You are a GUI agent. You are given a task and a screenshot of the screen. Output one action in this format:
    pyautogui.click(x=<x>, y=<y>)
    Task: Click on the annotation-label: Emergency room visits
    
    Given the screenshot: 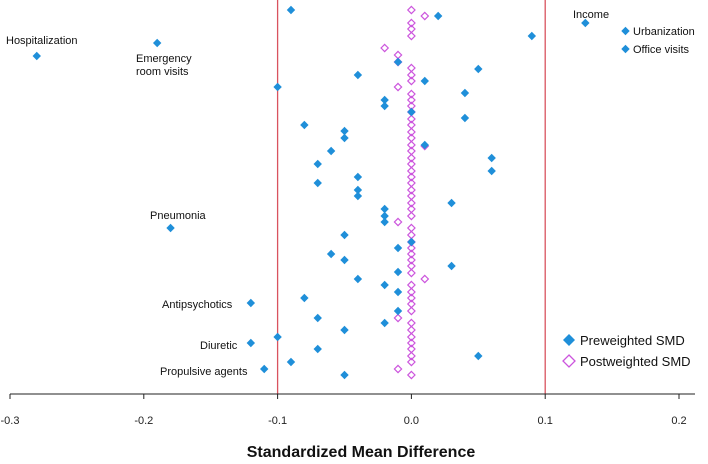 What is the action you would take?
    pyautogui.click(x=164, y=65)
    